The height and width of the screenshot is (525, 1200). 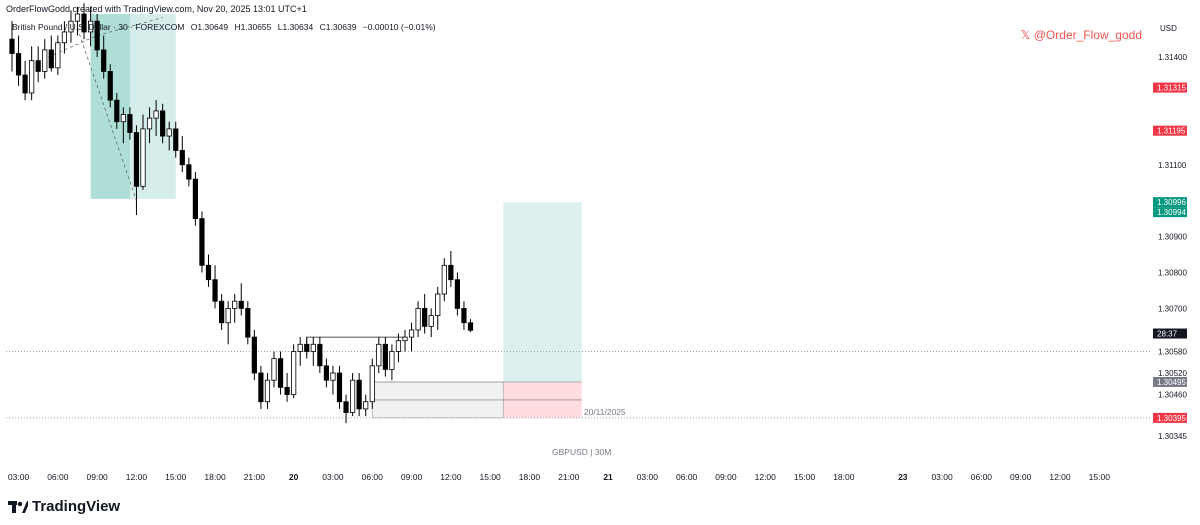 I want to click on price-badge-label: 1.30996, so click(x=1171, y=202).